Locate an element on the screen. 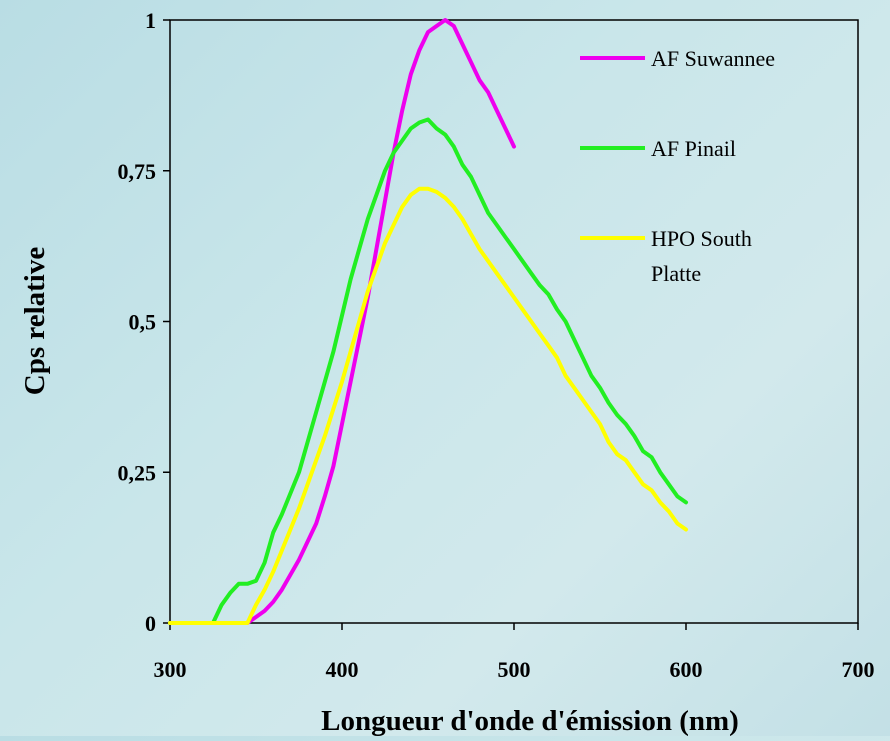  y-tick-label: 0 is located at coordinates (150, 623).